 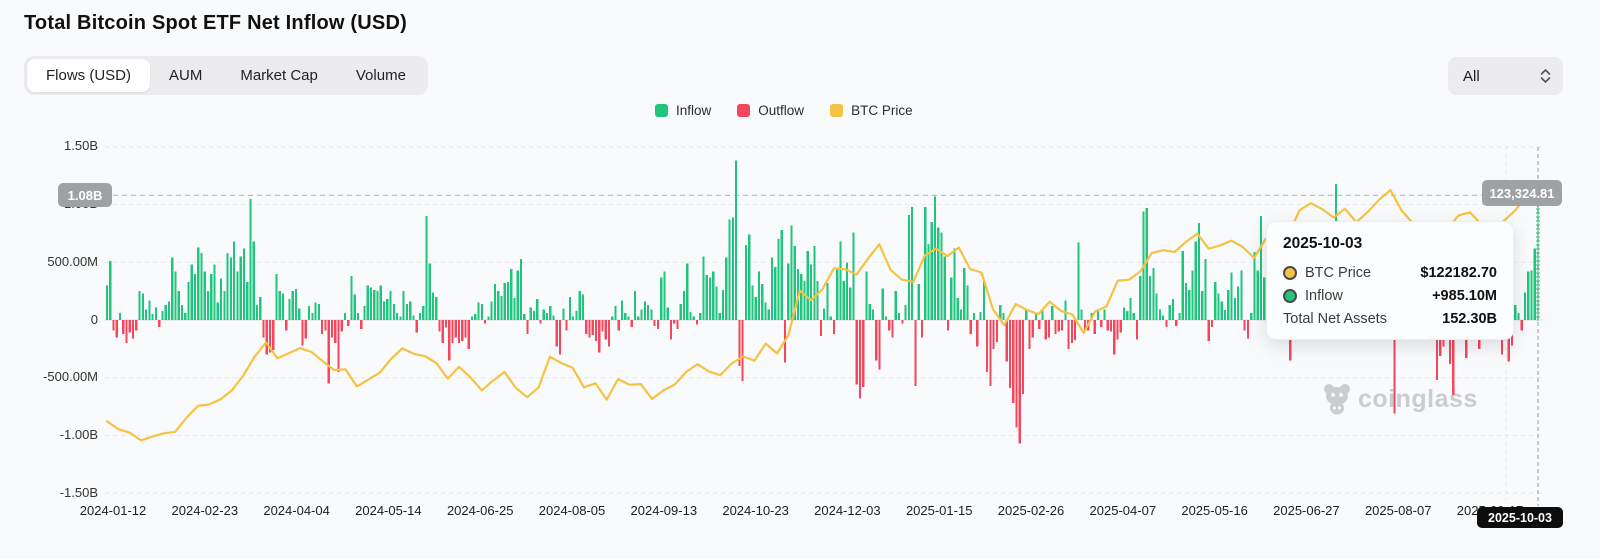 I want to click on tab-aum: AUM, so click(x=186, y=75).